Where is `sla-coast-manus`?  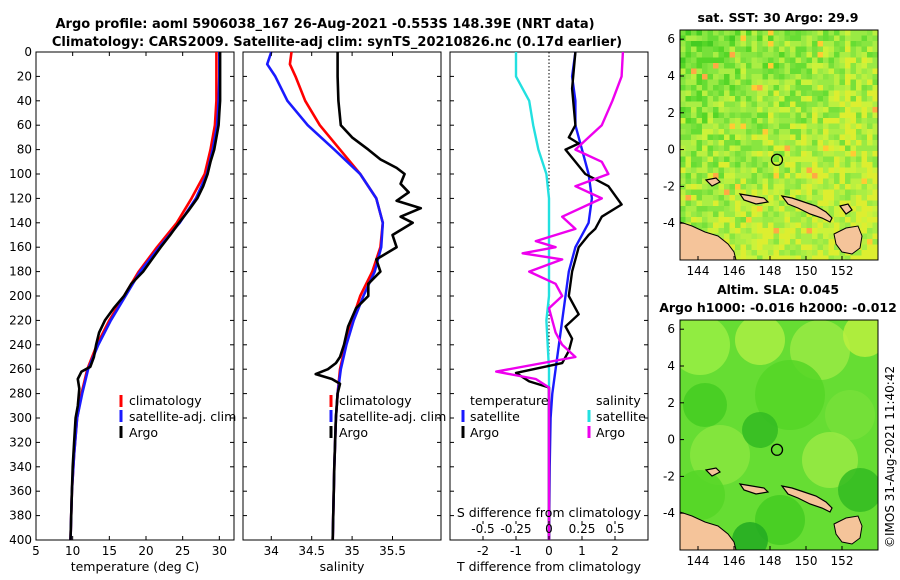 sla-coast-manus is located at coordinates (713, 472).